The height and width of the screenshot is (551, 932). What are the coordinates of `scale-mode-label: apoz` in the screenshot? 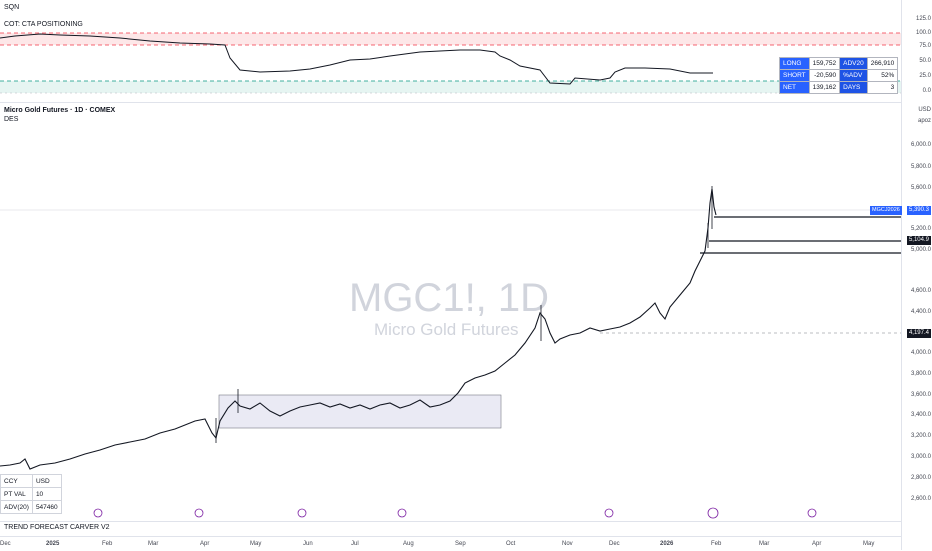 It's located at (924, 121).